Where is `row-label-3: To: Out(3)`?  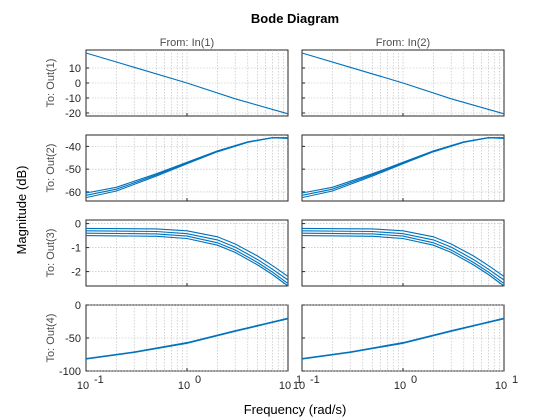
row-label-3: To: Out(3) is located at coordinates (51, 253).